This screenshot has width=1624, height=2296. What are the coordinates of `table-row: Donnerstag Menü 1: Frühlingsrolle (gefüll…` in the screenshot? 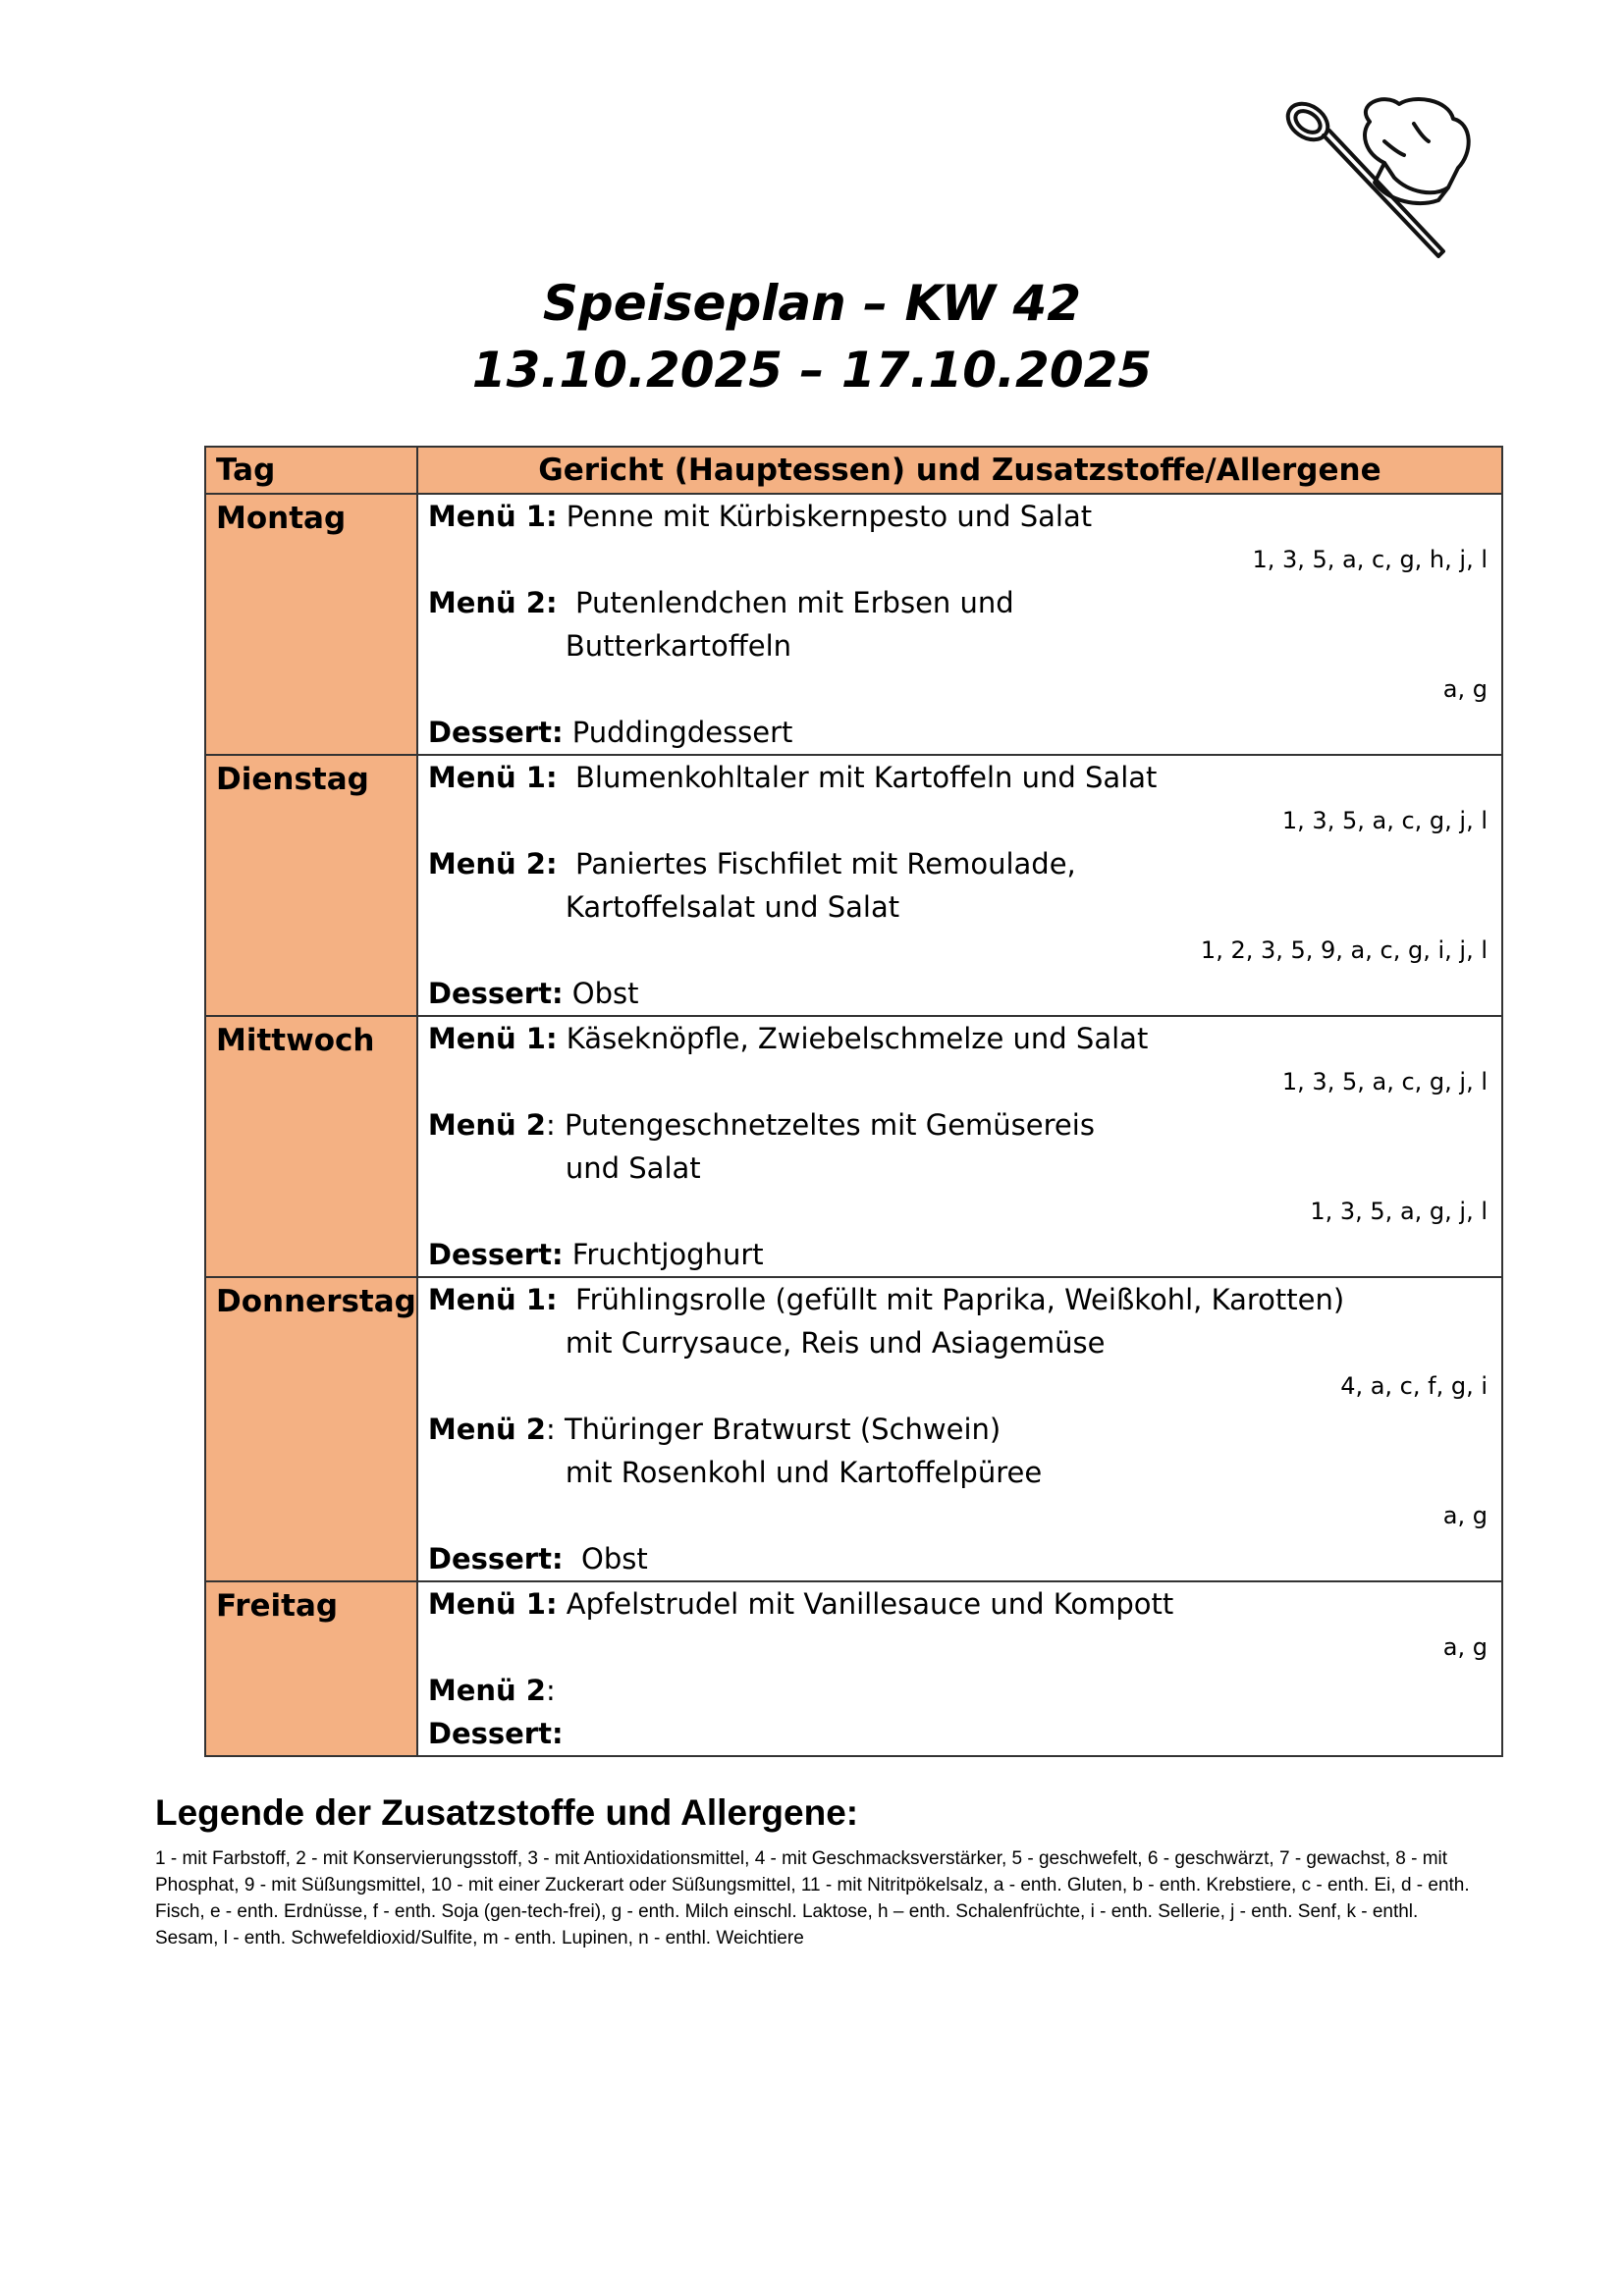 It's located at (854, 1429).